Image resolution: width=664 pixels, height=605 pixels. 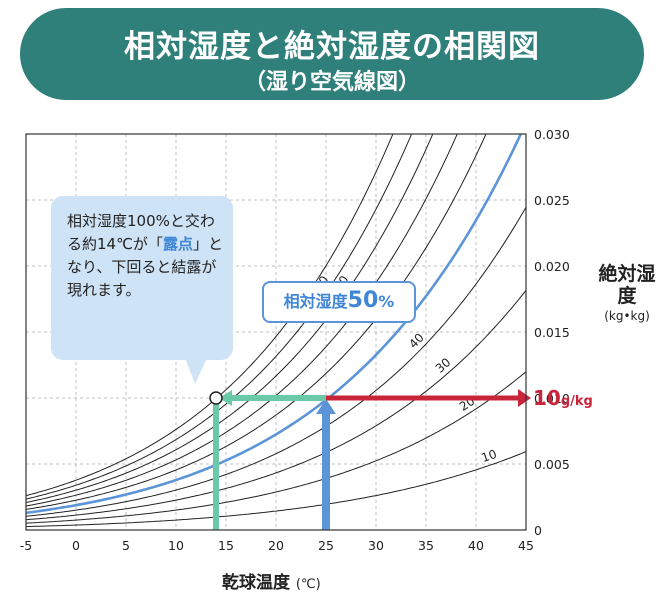 I want to click on rh-label-40: 40, so click(x=416, y=340).